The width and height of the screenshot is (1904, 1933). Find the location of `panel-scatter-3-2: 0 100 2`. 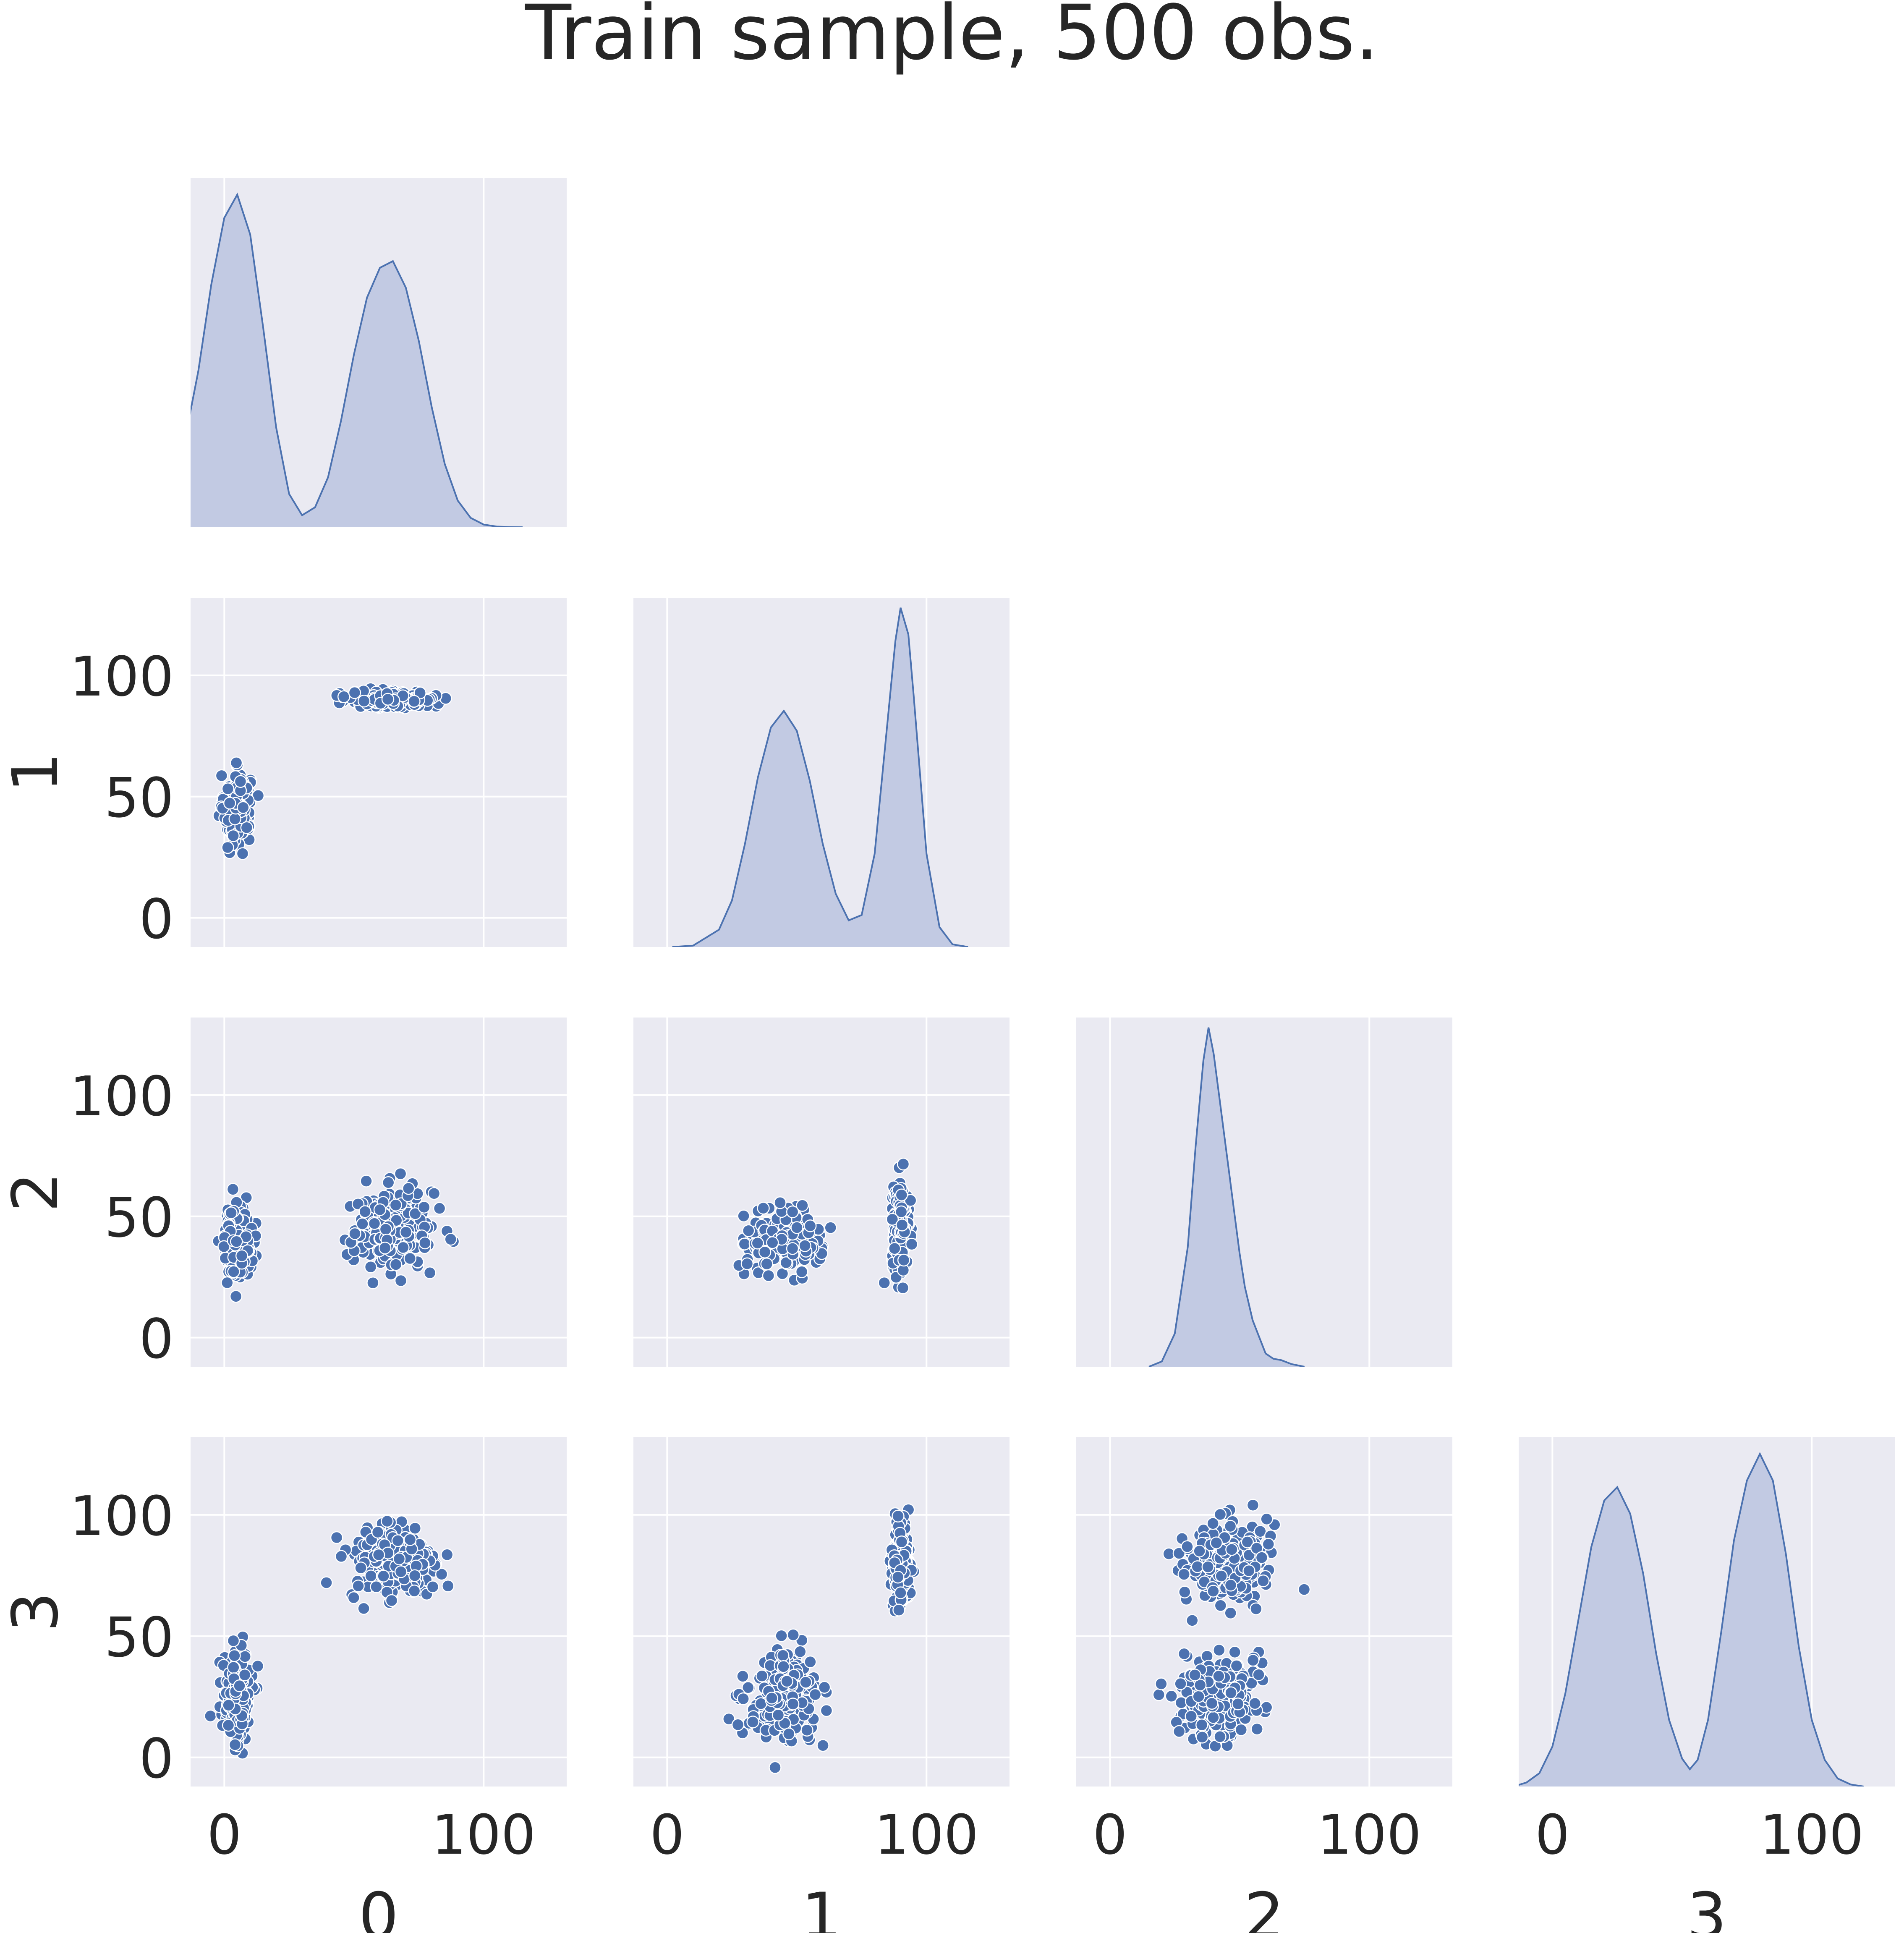

panel-scatter-3-2: 0 100 2 is located at coordinates (1264, 1685).